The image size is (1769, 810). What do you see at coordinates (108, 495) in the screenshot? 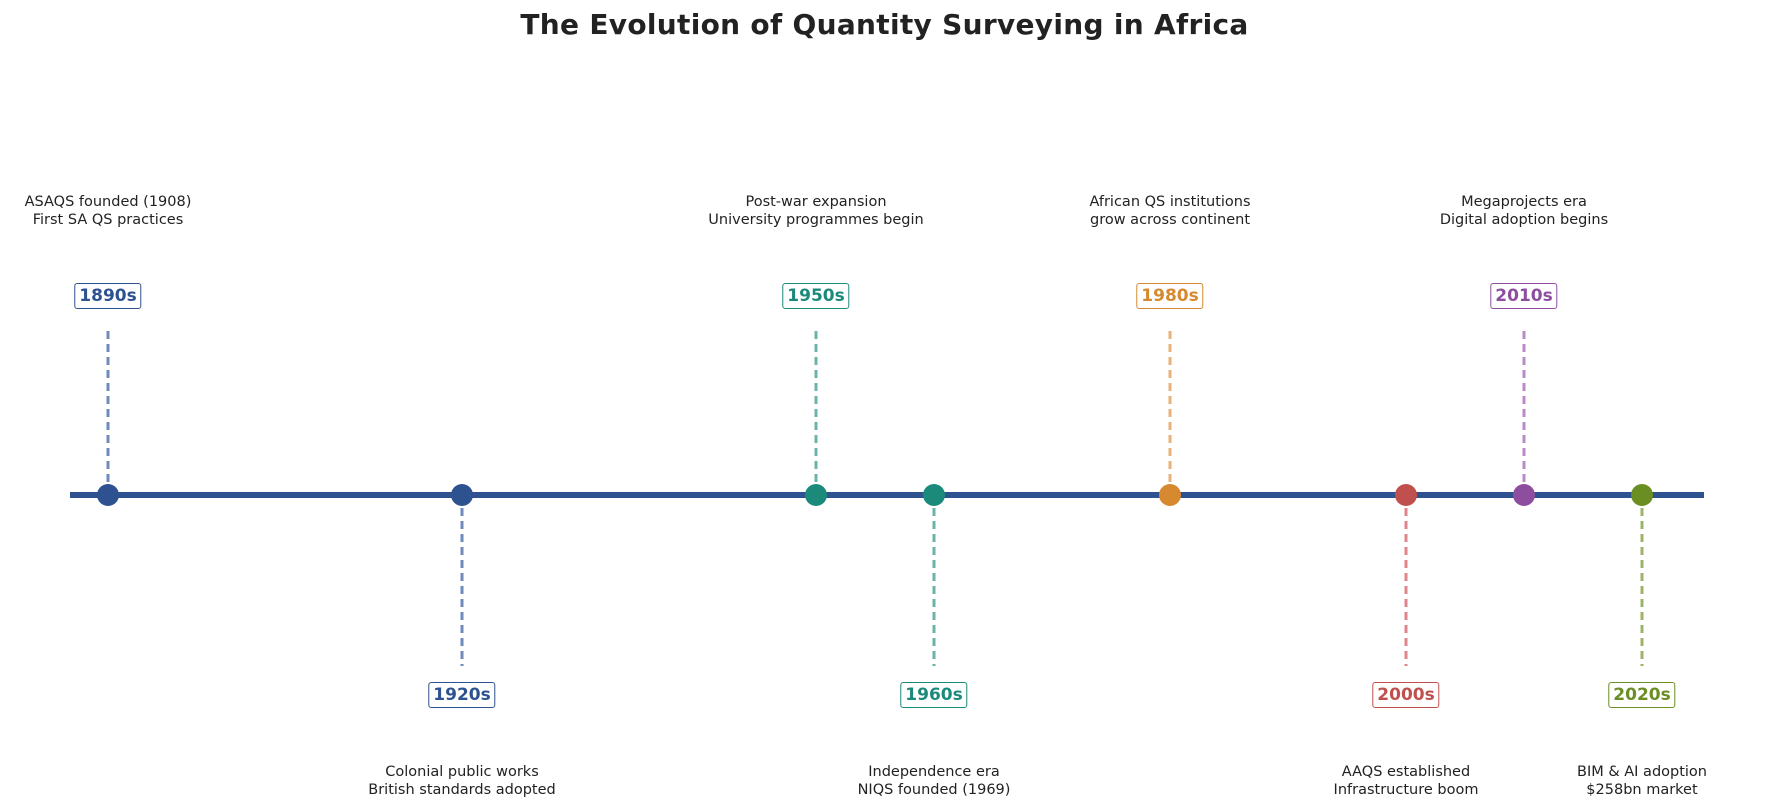
I see `event-marker-1890s` at bounding box center [108, 495].